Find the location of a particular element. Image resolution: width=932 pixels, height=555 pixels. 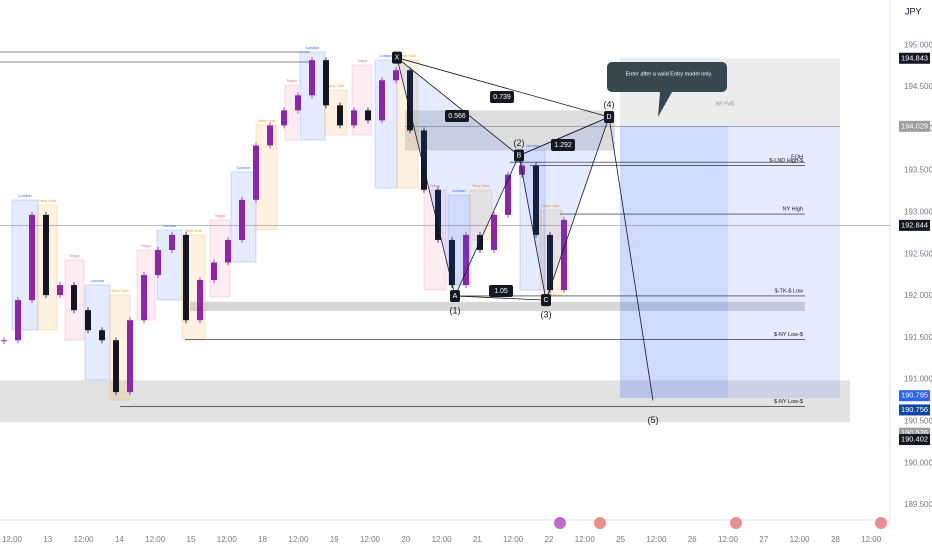

x-tick-label: 18 is located at coordinates (262, 539).